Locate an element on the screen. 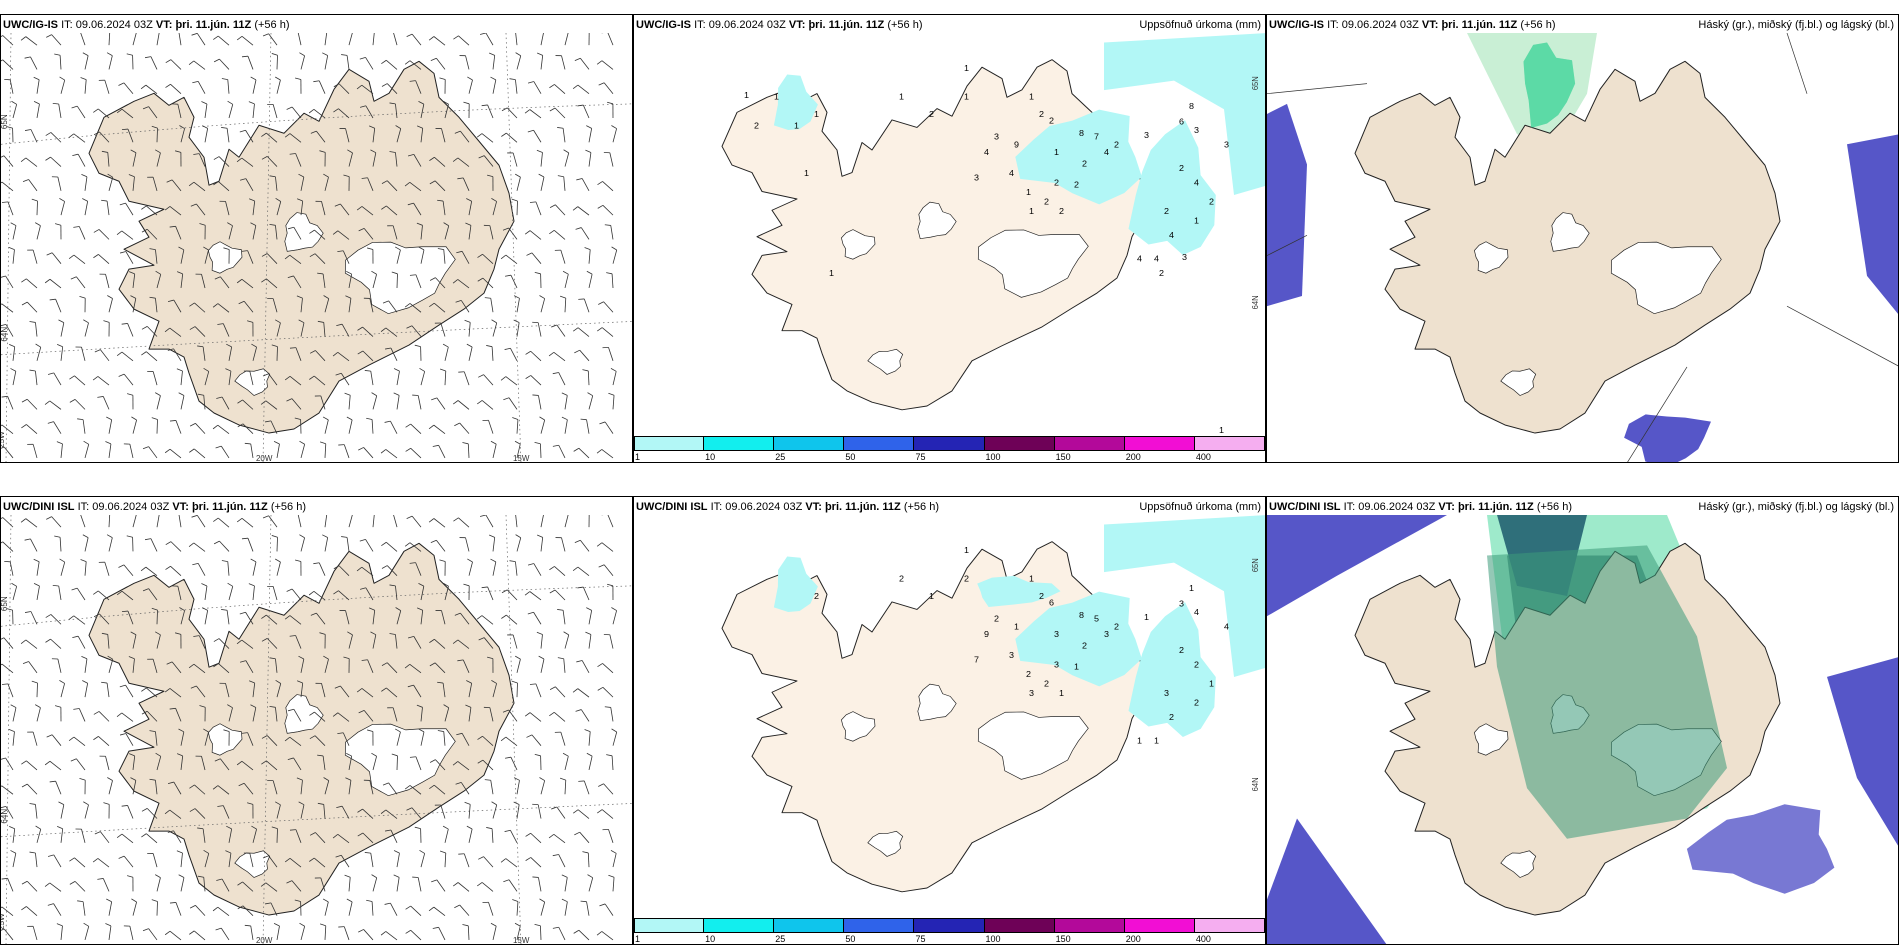 Image resolution: width=1900 pixels, height=950 pixels. header-vt-label: VT: is located at coordinates (180, 507).